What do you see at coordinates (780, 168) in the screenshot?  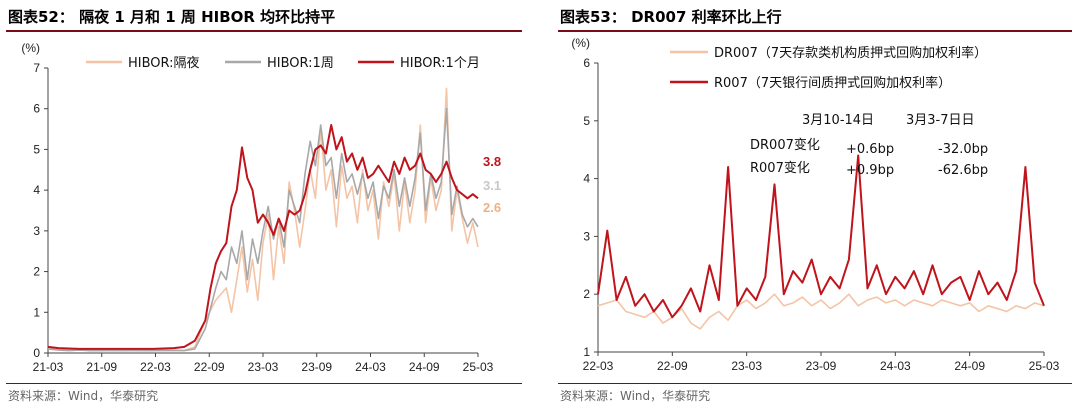 I see `annotation-row2-label: R007变化` at bounding box center [780, 168].